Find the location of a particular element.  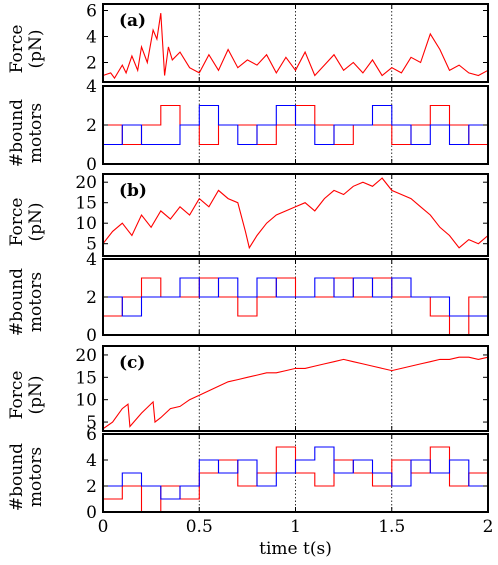

panel-tag: (a) is located at coordinates (132, 21).